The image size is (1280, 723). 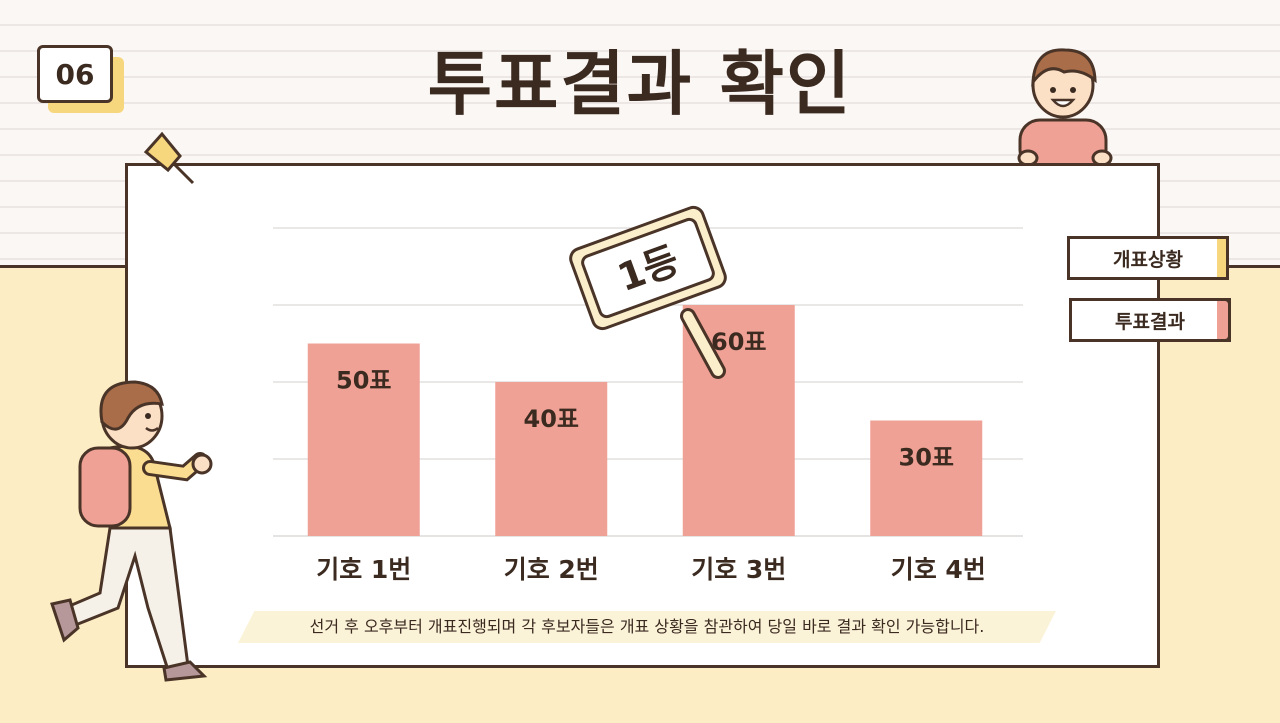 I want to click on category-label: 기호 2번, so click(x=551, y=569).